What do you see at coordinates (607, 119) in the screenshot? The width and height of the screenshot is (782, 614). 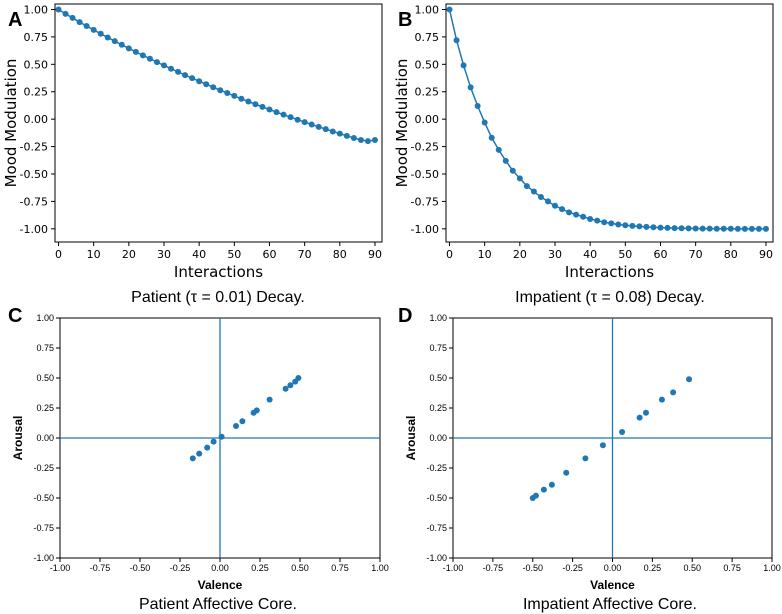 I see `series-line` at bounding box center [607, 119].